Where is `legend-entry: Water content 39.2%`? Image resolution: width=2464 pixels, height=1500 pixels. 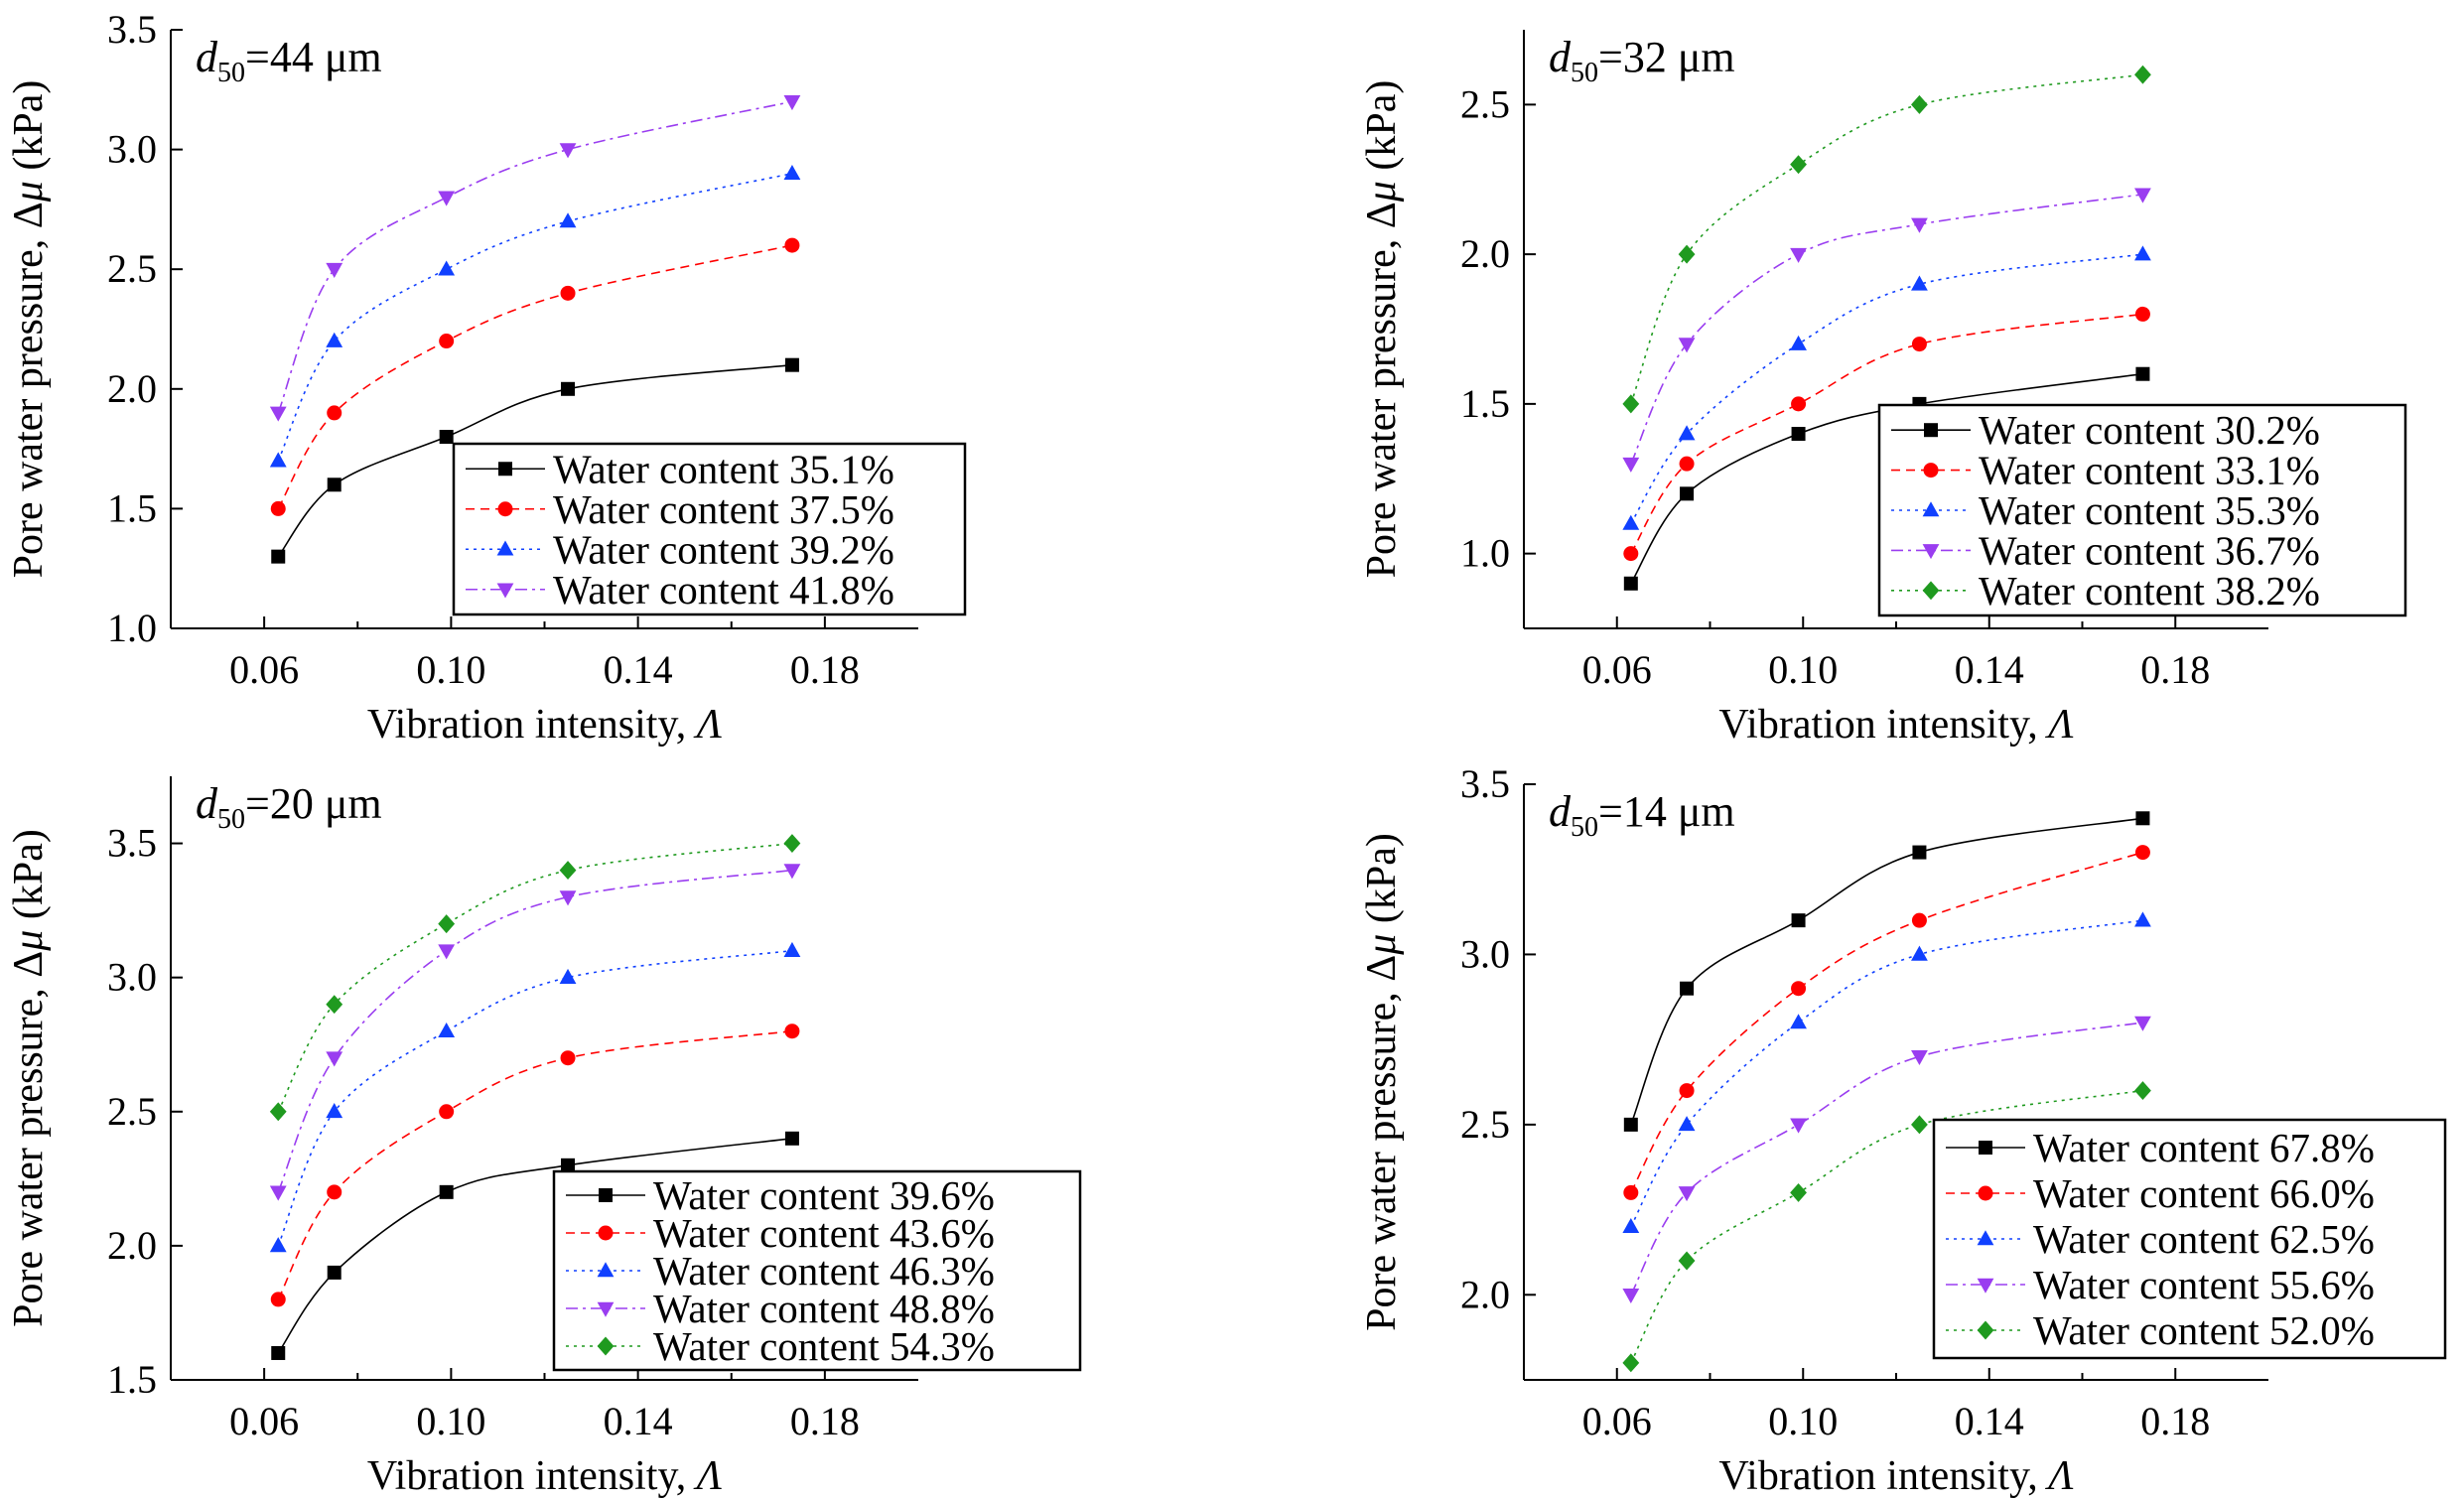
legend-entry: Water content 39.2% is located at coordinates (723, 549).